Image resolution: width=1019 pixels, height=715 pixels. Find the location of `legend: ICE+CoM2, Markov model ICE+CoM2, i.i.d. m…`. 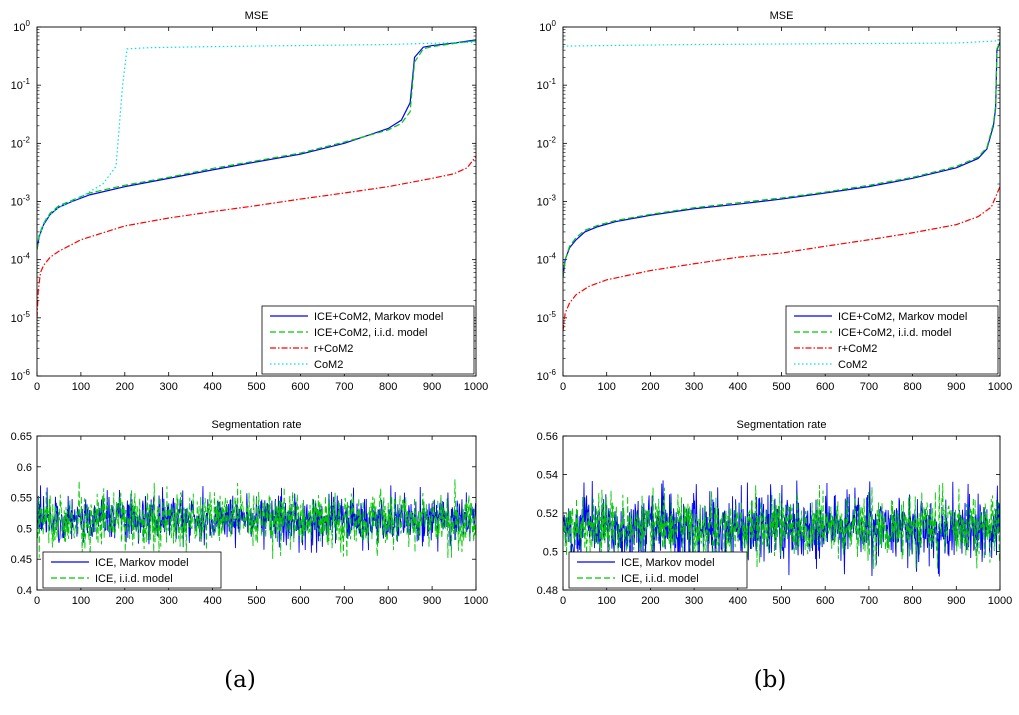

legend: ICE+CoM2, Markov model ICE+CoM2, i.i.d. m… is located at coordinates (892, 340).